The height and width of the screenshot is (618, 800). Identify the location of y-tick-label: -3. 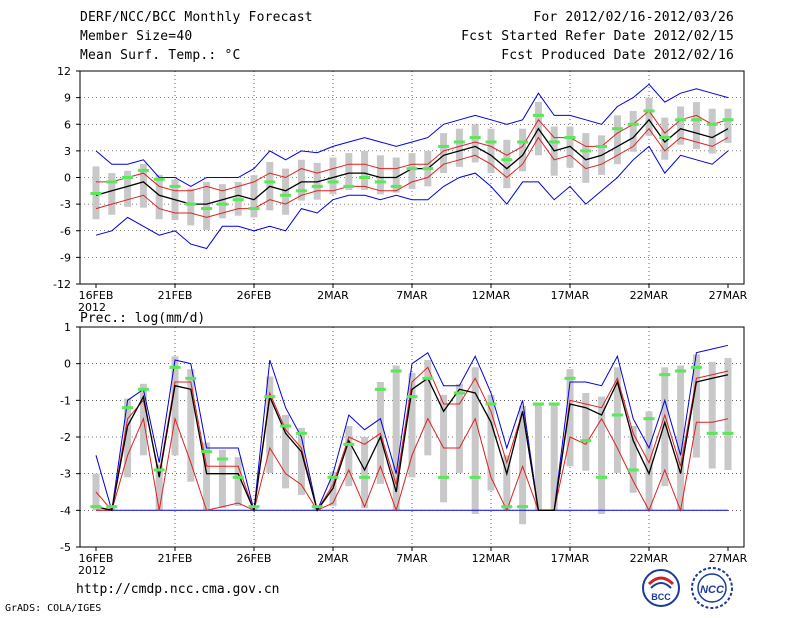
(65, 204).